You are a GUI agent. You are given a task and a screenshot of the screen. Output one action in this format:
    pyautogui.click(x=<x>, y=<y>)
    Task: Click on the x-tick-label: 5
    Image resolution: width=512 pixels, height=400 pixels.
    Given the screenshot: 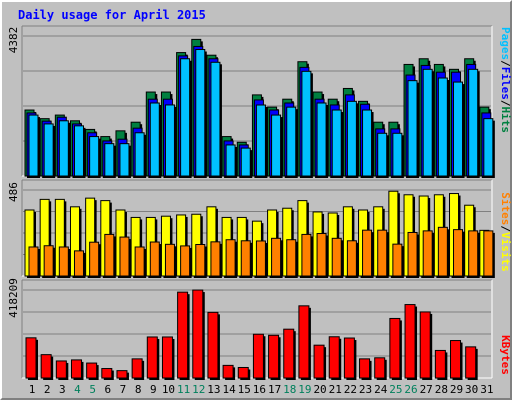 What is the action you would take?
    pyautogui.click(x=92, y=389)
    